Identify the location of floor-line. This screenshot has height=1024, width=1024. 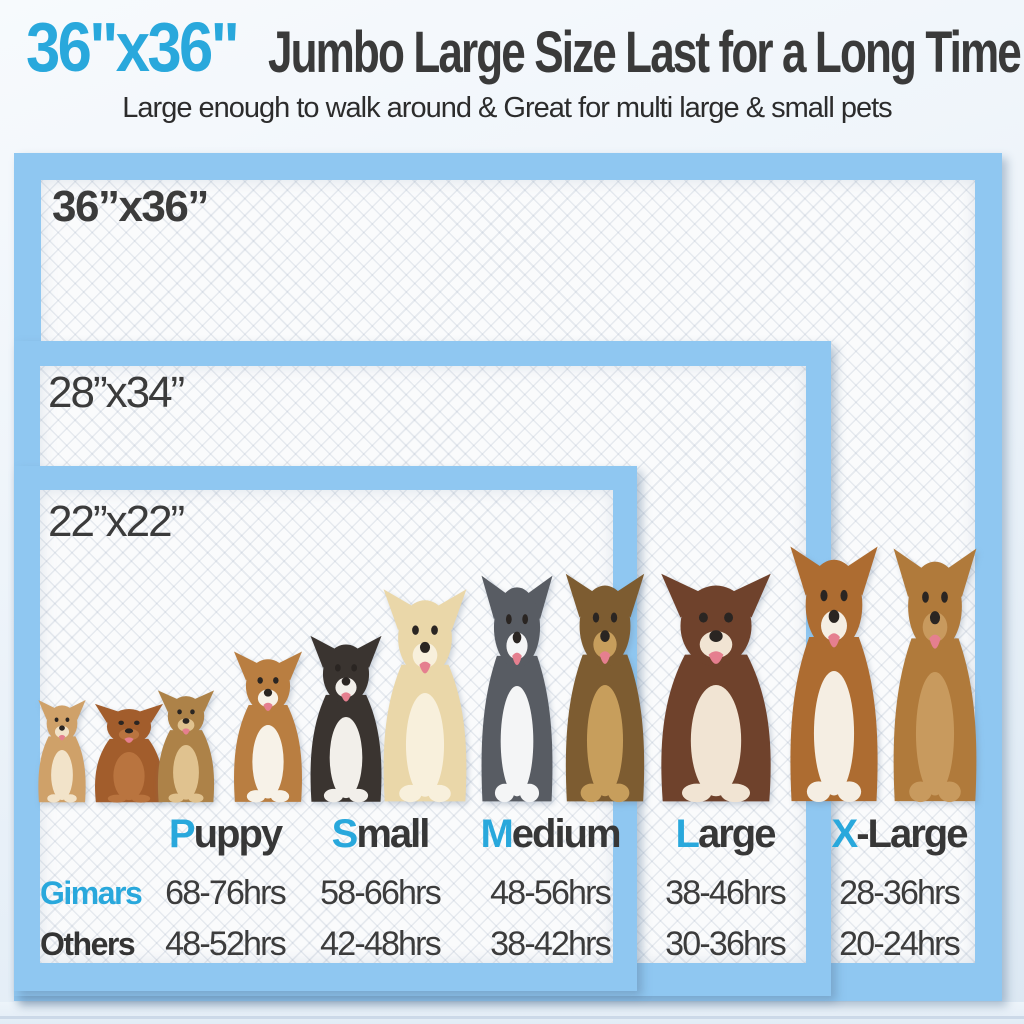
(512, 1017).